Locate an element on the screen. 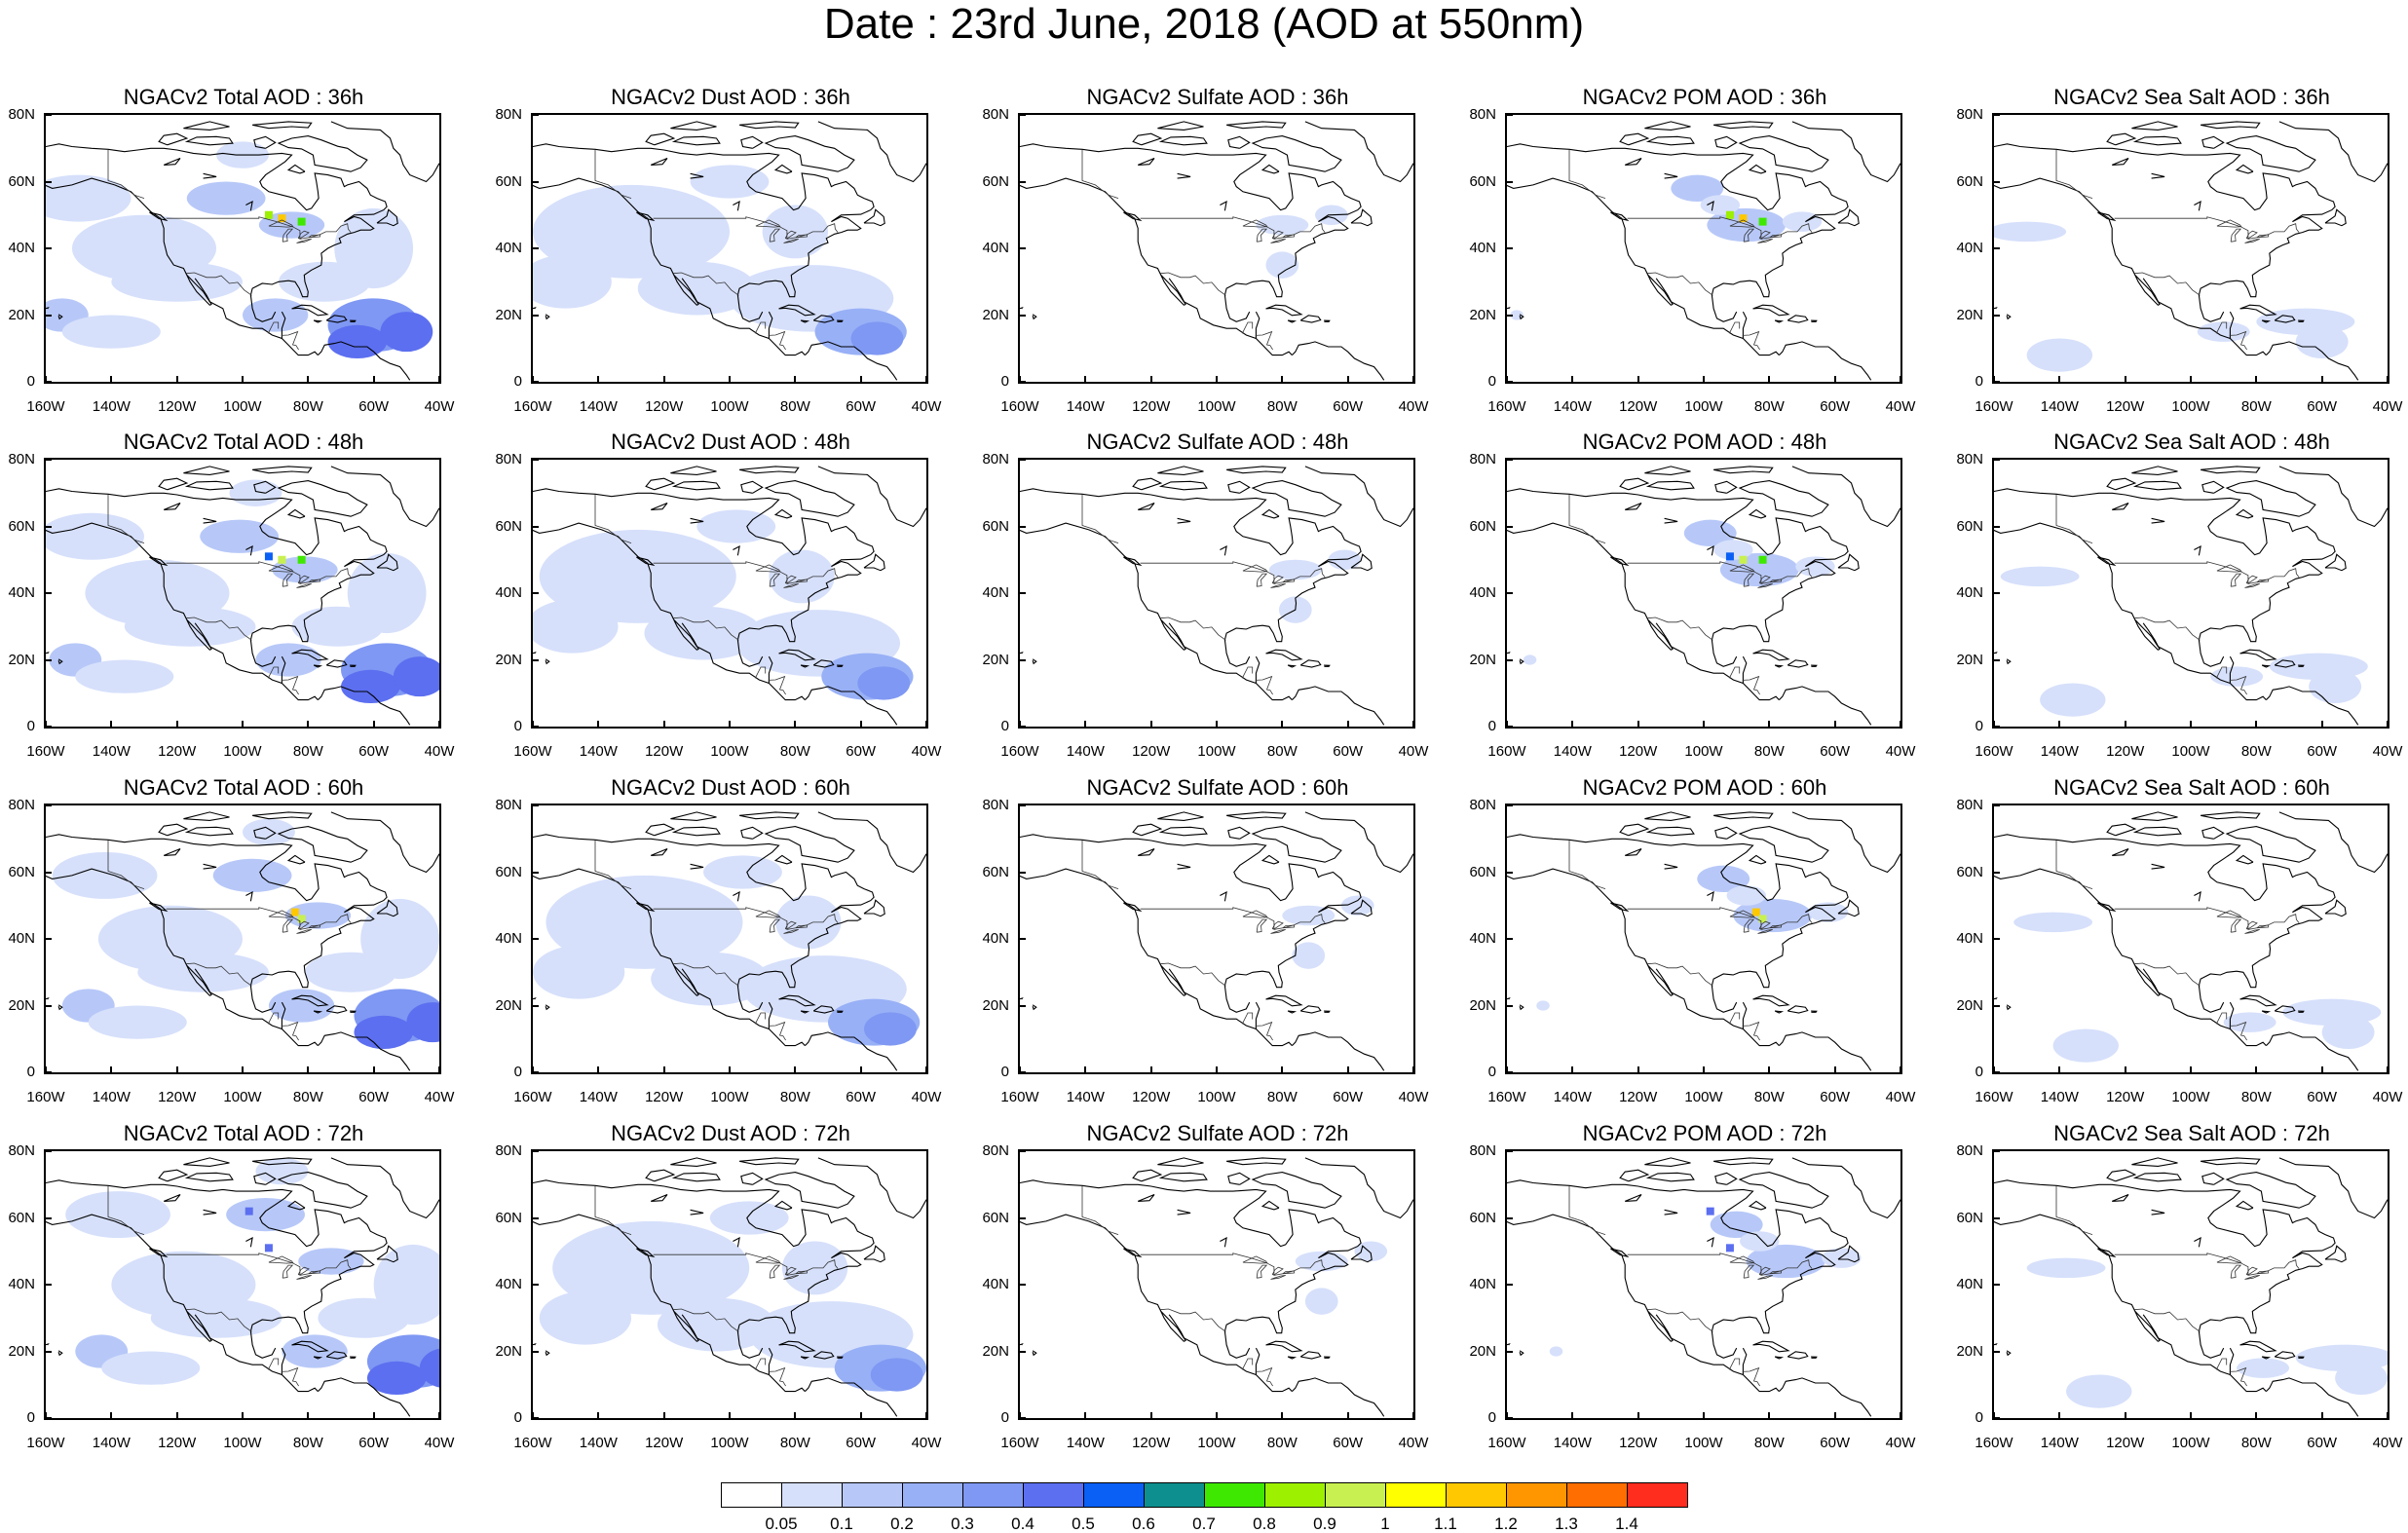 This screenshot has height=1533, width=2408. lon-tick-label: 60W is located at coordinates (1348, 407).